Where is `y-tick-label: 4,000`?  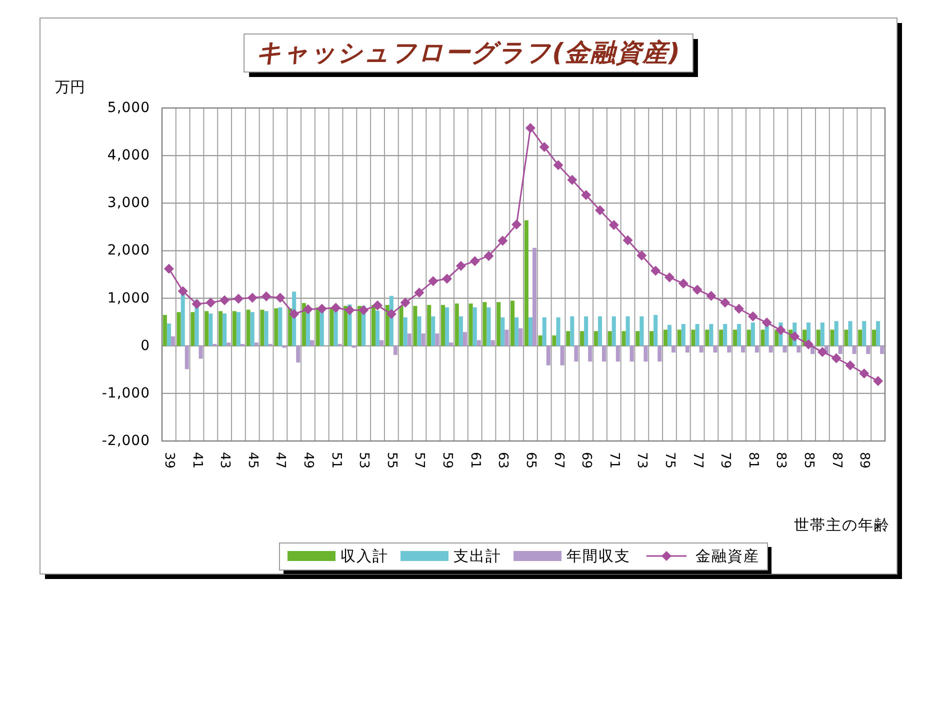
y-tick-label: 4,000 is located at coordinates (128, 156).